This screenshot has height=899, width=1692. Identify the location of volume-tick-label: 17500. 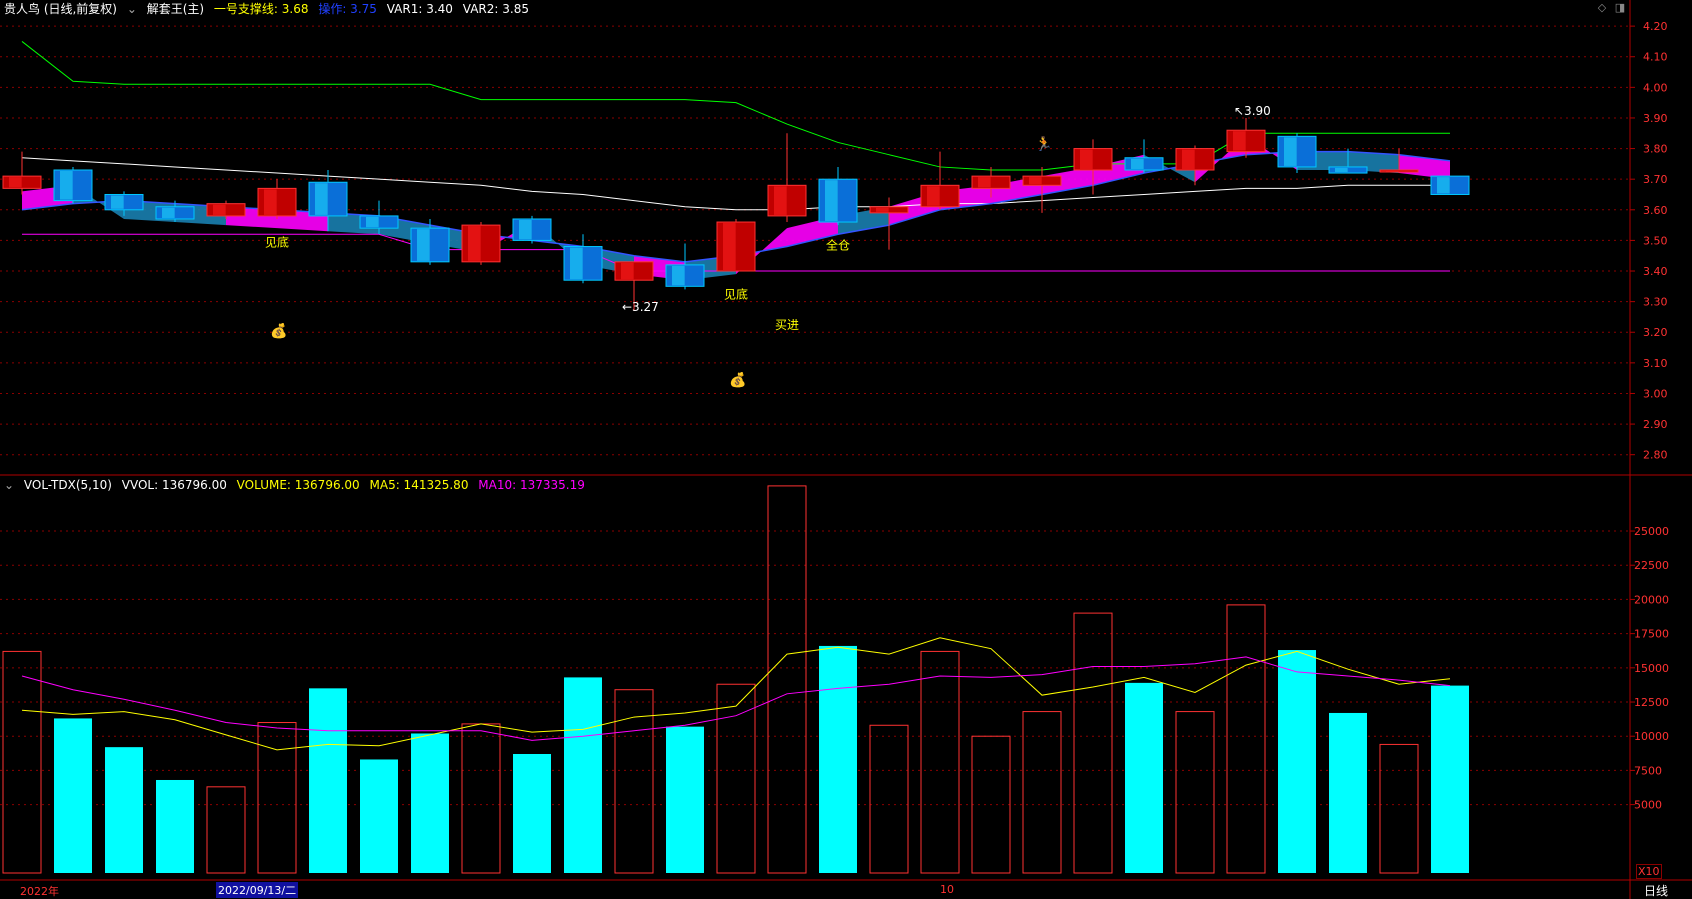
(1651, 634).